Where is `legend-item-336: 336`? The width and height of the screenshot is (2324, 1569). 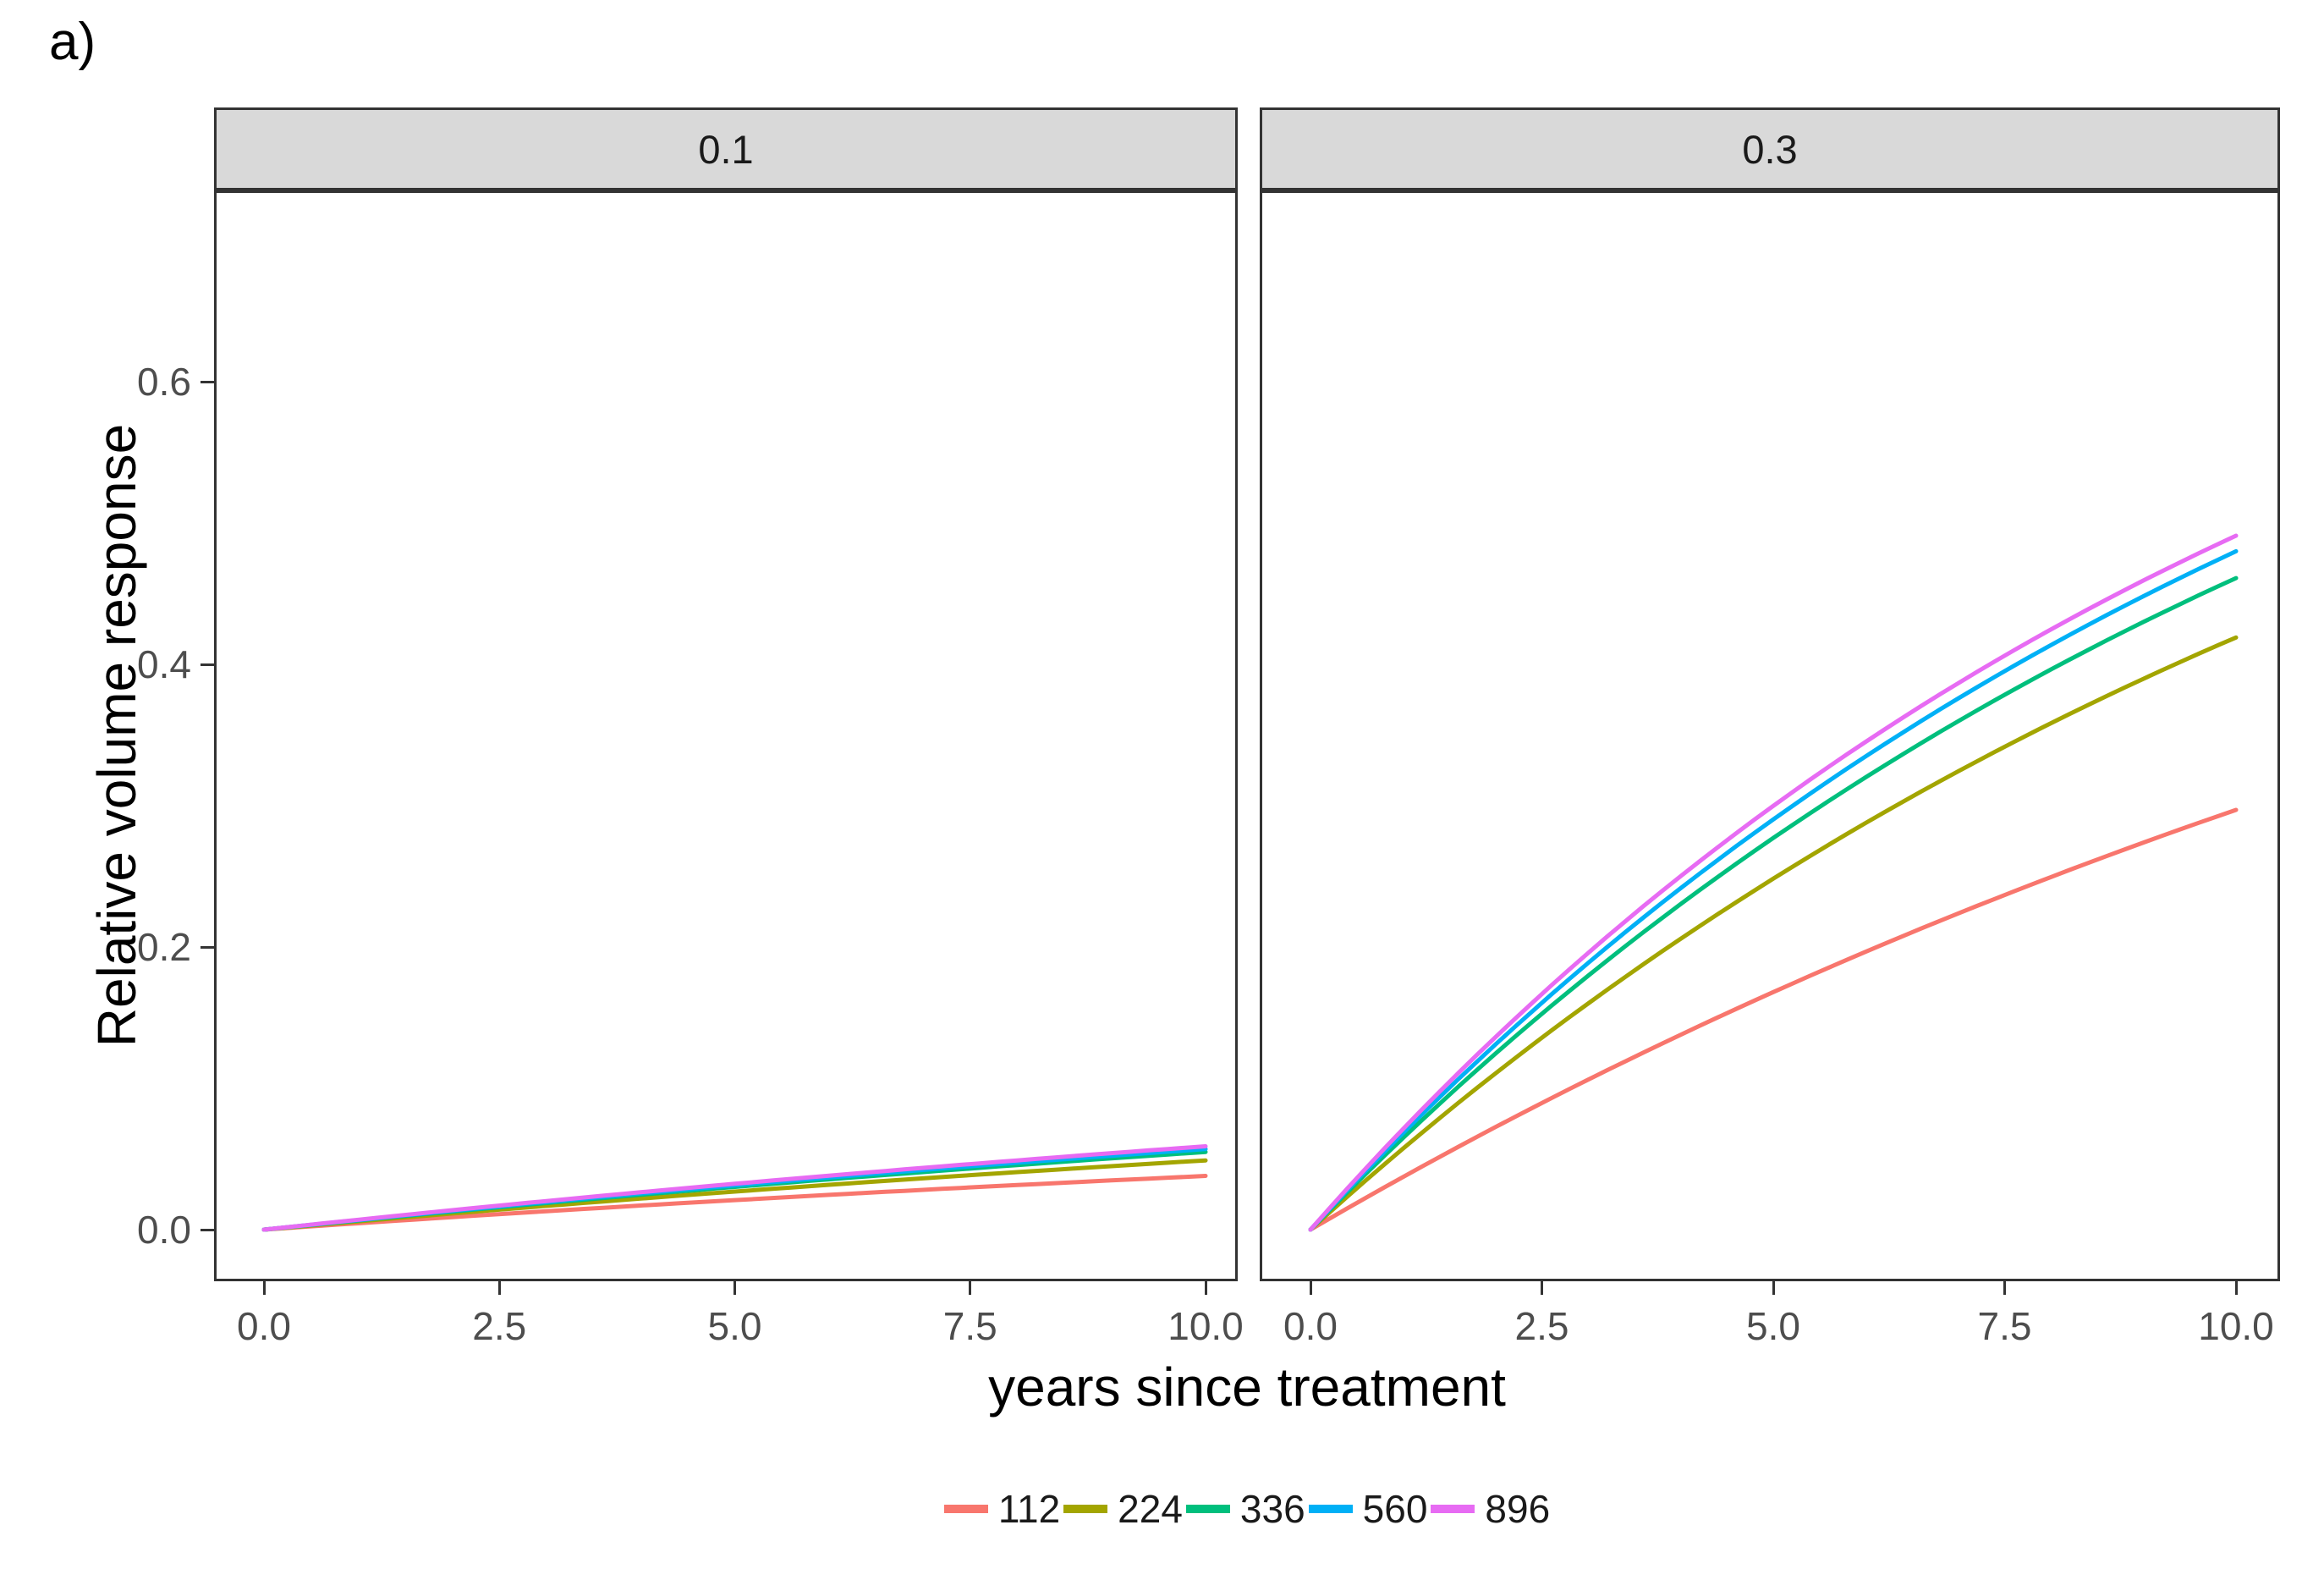 legend-item-336: 336 is located at coordinates (1245, 1509).